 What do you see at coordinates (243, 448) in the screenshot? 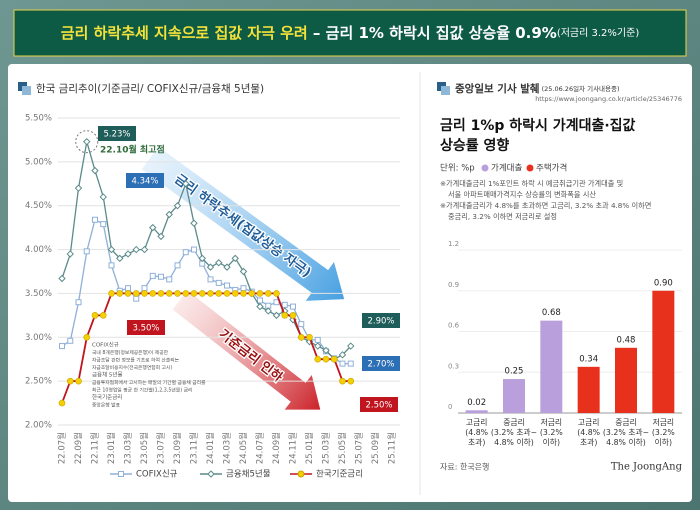
I see `x-tick-label: 24.05월` at bounding box center [243, 448].